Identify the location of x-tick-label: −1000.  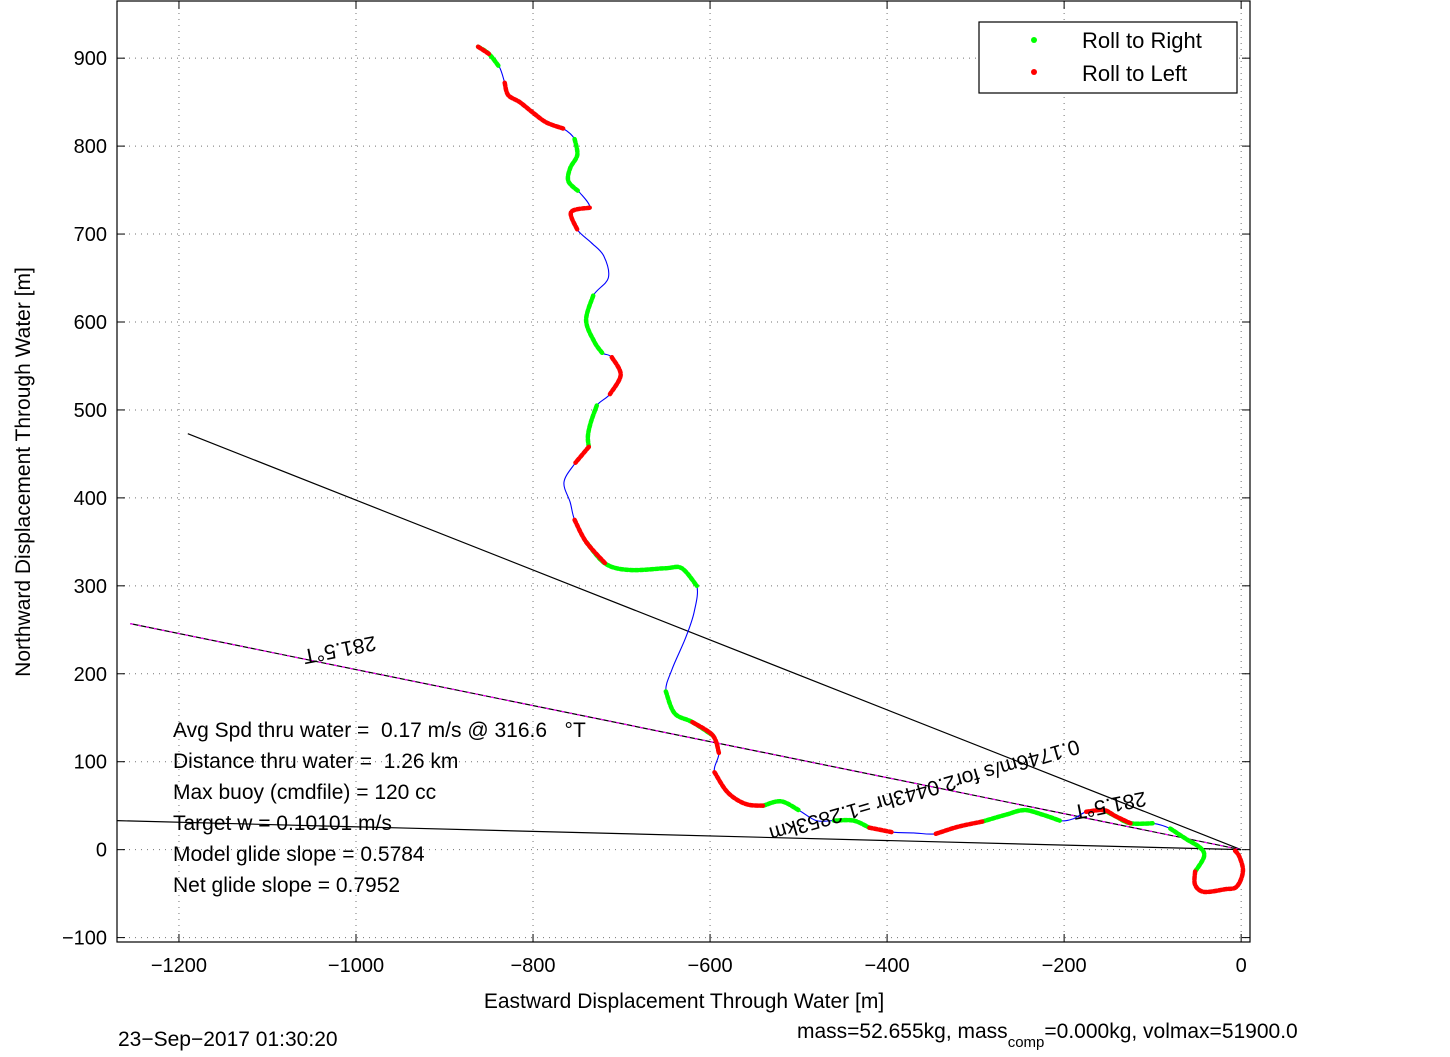
(356, 966).